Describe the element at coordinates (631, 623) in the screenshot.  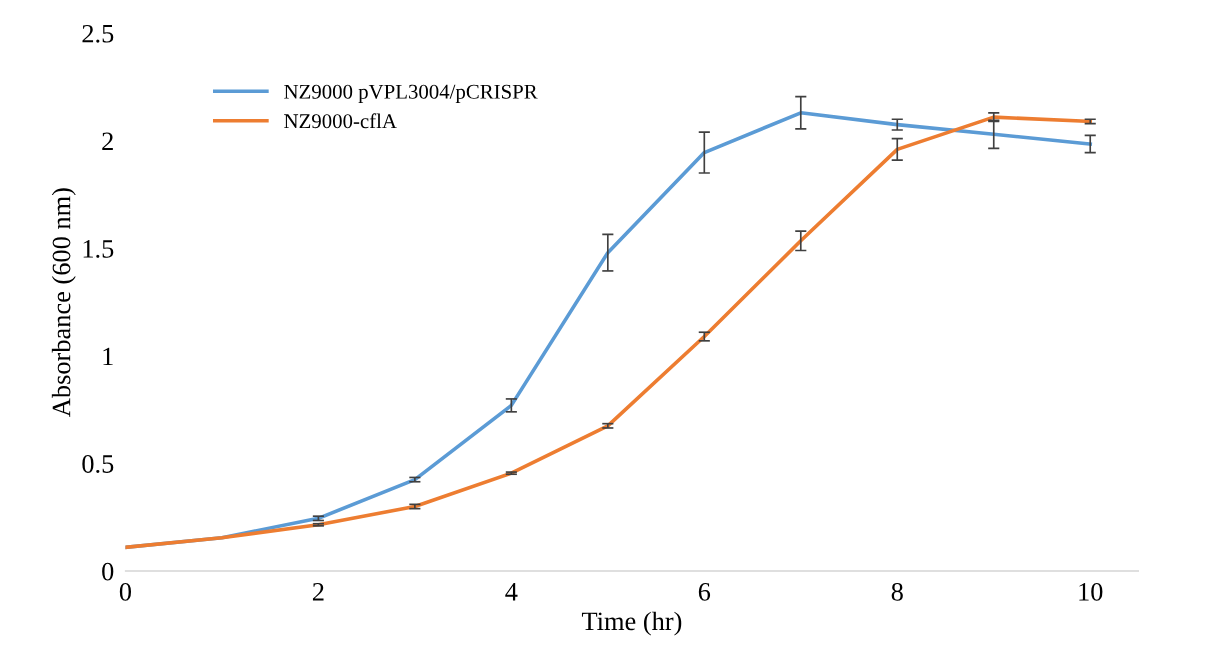
I see `x-axis-title: Time (hr)` at that location.